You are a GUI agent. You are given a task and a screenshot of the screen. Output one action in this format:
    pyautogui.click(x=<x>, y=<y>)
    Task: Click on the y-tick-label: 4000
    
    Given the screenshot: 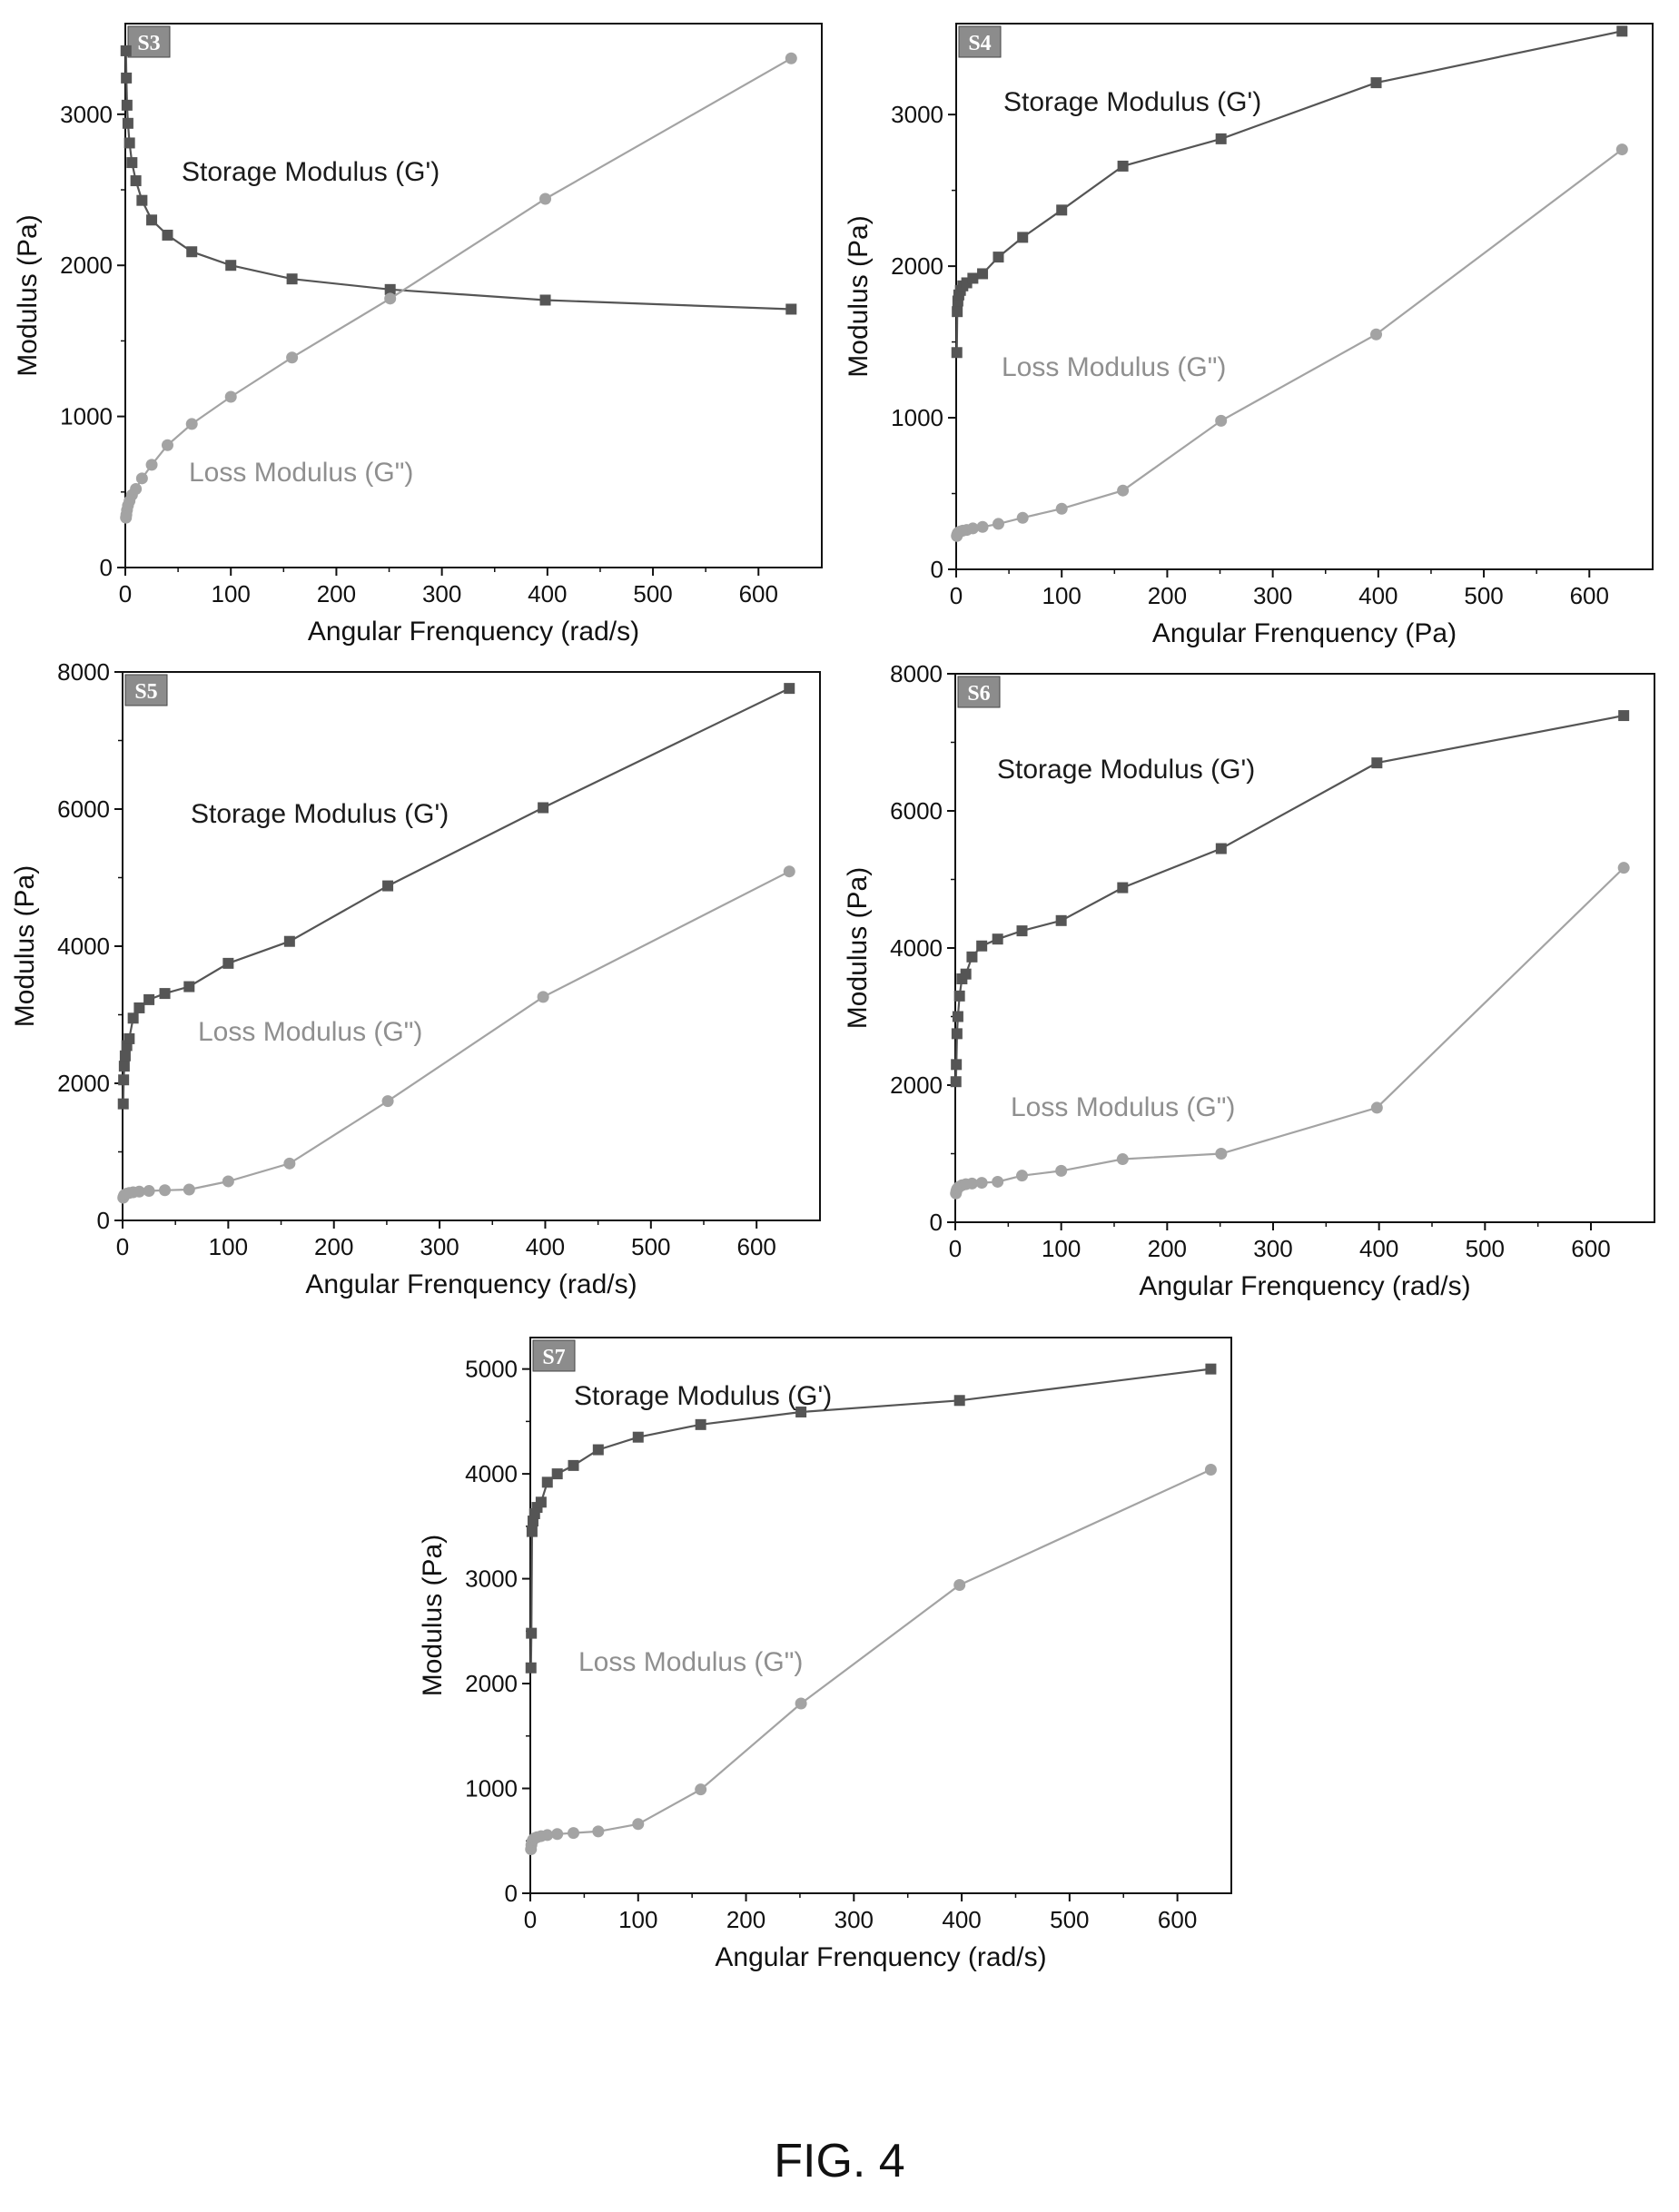 What is the action you would take?
    pyautogui.click(x=83, y=946)
    